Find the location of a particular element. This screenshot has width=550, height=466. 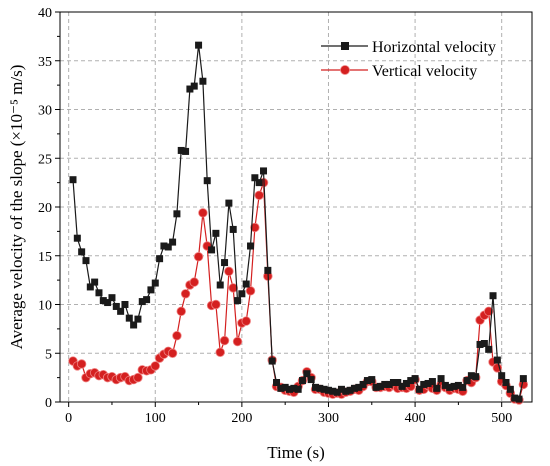

legend-item-horizontal: Horizontal velocity is located at coordinates (408, 47).